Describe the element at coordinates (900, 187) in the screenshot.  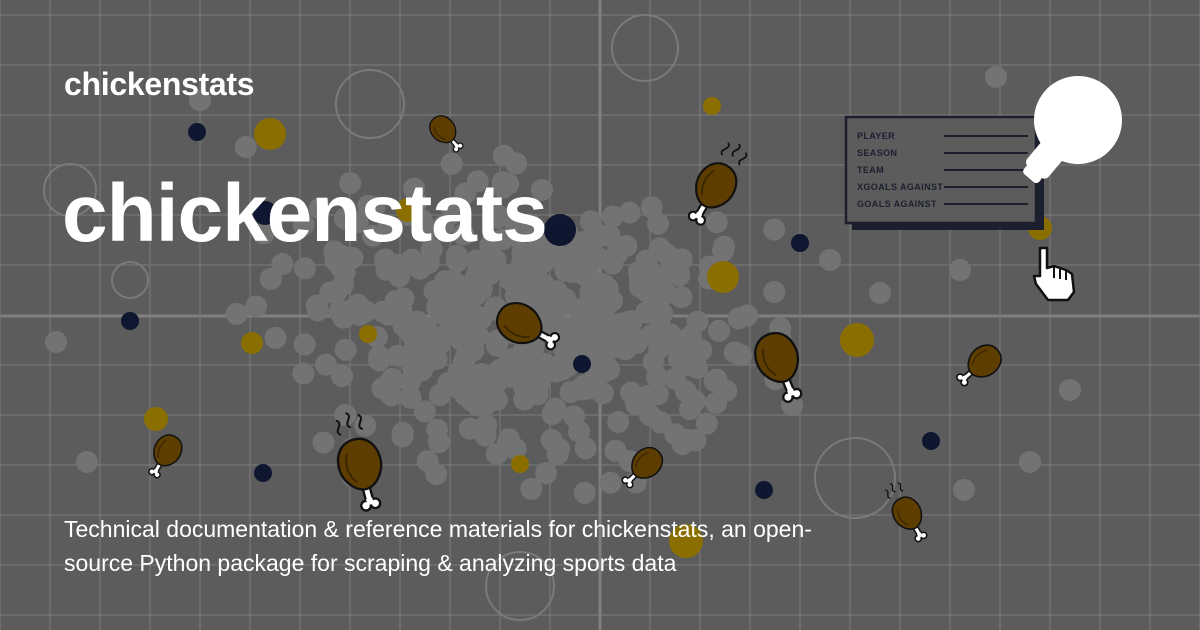
I see `stats-card-label: XGOALS AGAINST` at that location.